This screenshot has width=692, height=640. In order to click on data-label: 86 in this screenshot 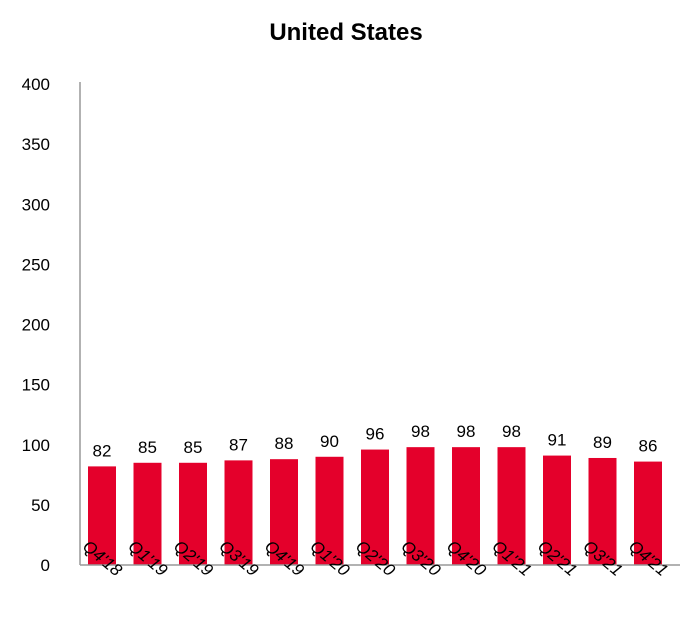, I will do `click(648, 446)`.